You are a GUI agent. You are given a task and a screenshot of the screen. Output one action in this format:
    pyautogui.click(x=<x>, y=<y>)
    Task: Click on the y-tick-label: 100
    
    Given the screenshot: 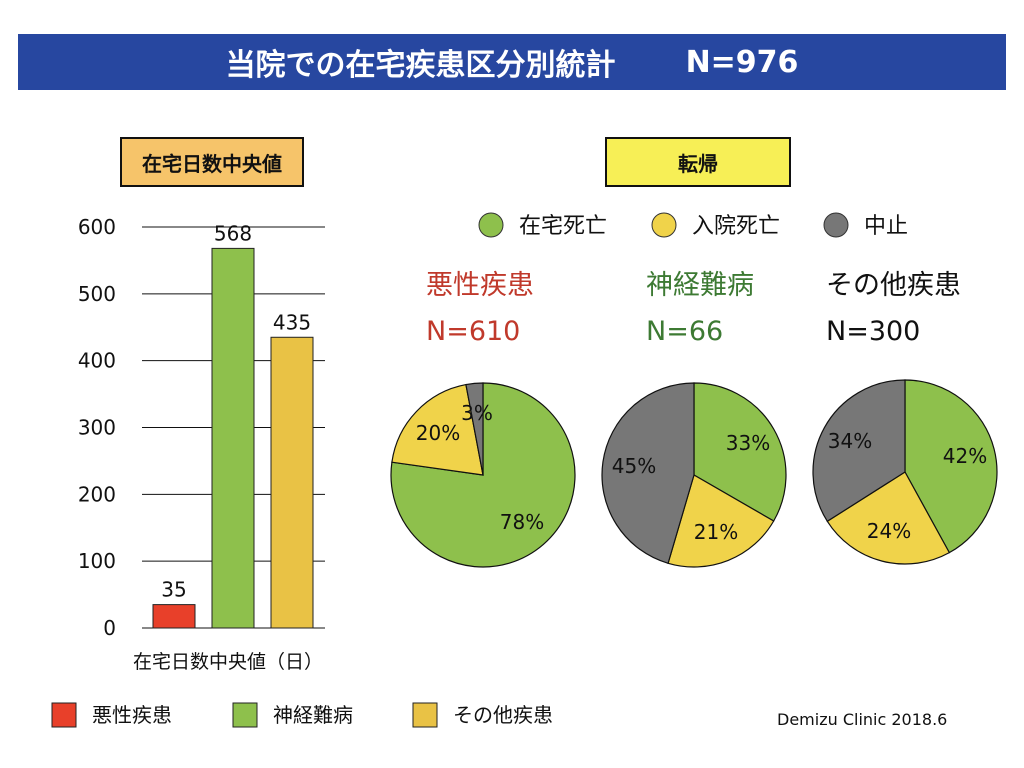 What is the action you would take?
    pyautogui.click(x=97, y=561)
    